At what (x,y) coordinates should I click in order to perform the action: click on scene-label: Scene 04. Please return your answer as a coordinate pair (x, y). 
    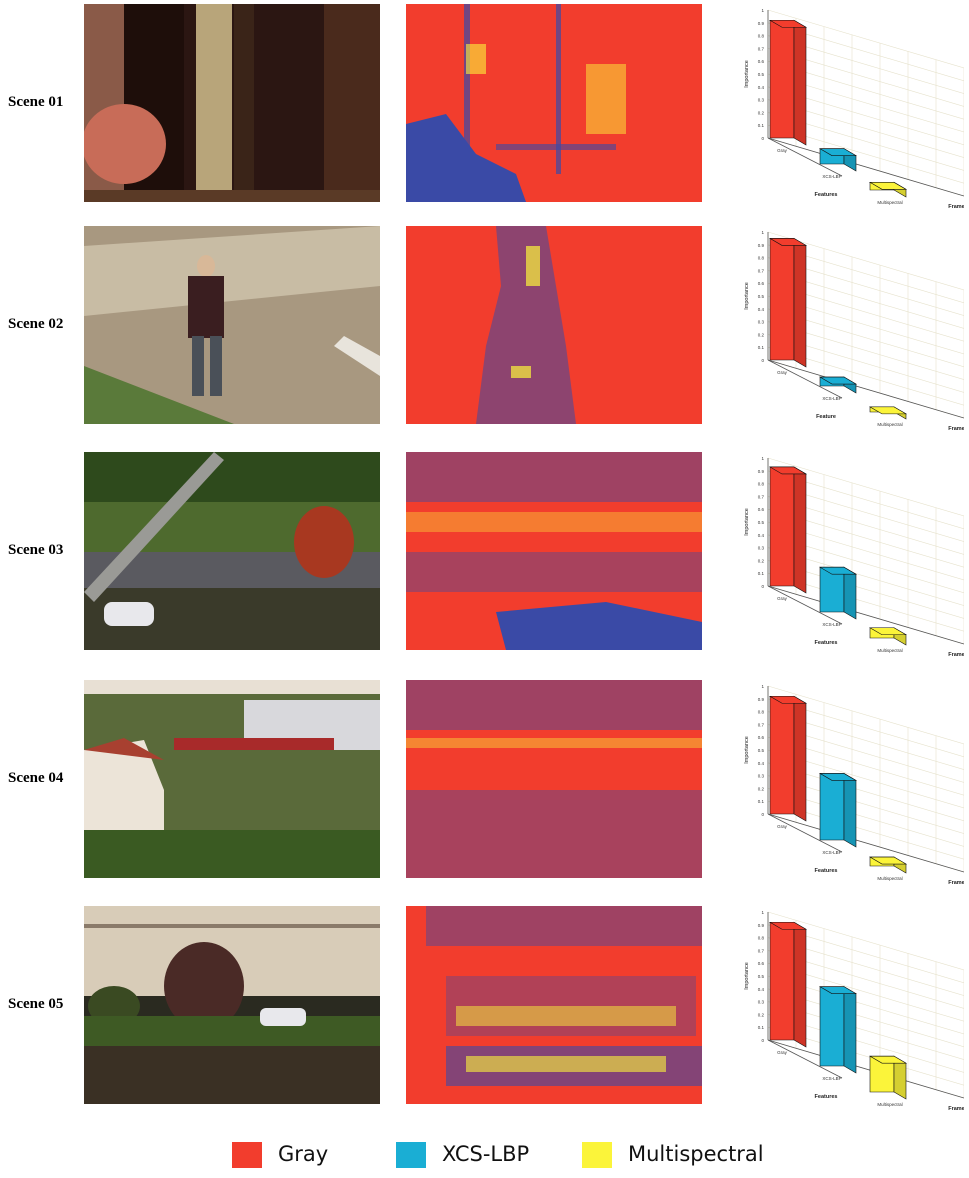
    Looking at the image, I should click on (36, 778).